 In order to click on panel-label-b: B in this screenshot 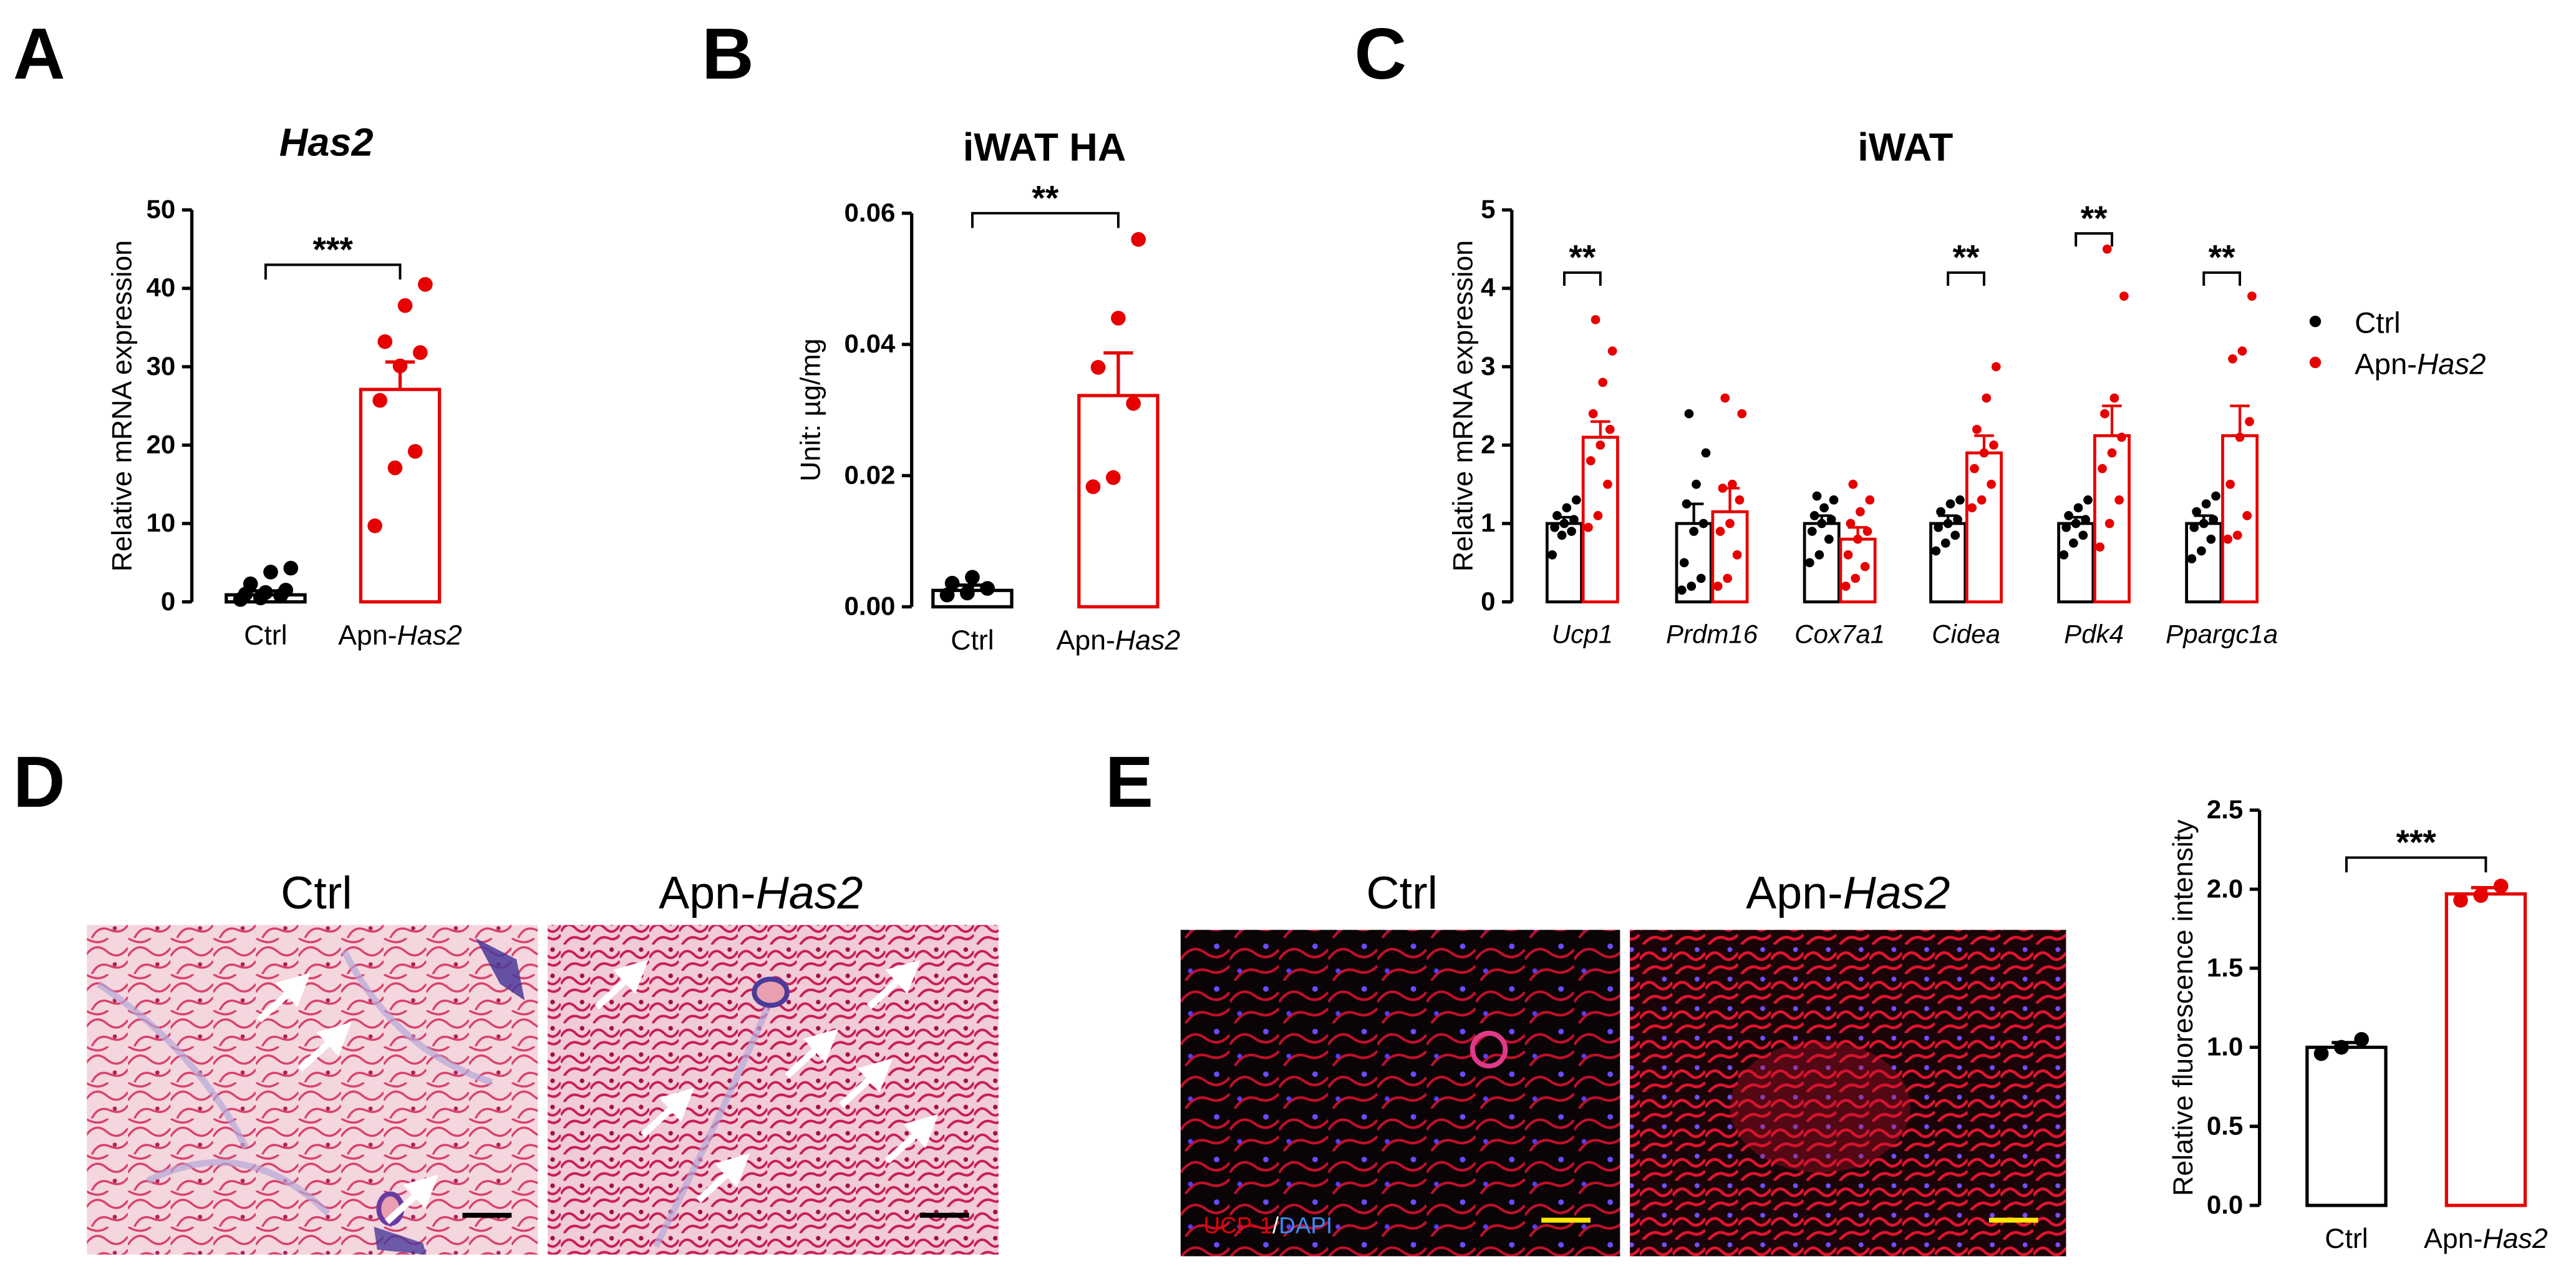, I will do `click(728, 54)`.